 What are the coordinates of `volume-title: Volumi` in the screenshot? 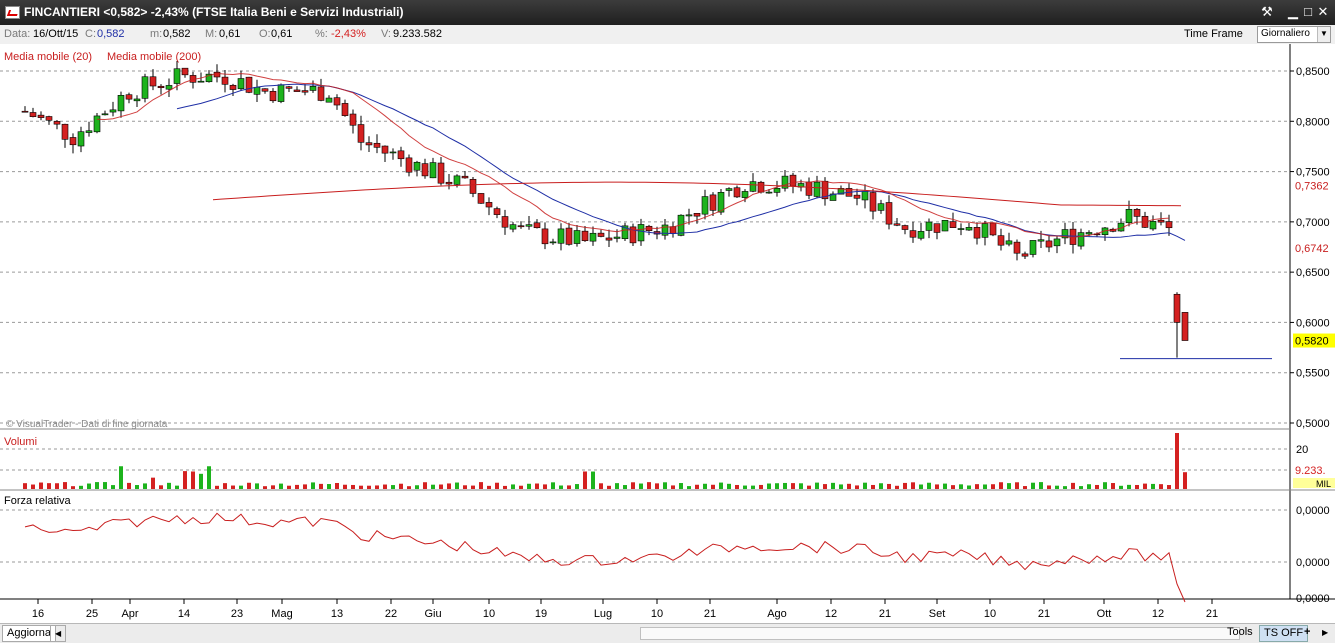 It's located at (20, 442).